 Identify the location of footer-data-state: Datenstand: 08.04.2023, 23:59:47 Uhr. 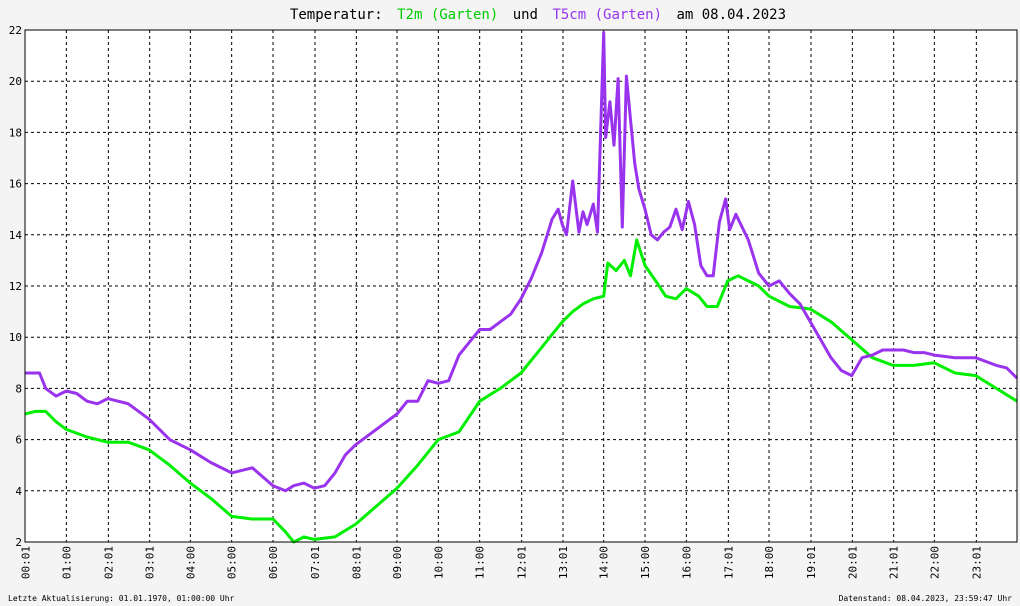
(926, 598).